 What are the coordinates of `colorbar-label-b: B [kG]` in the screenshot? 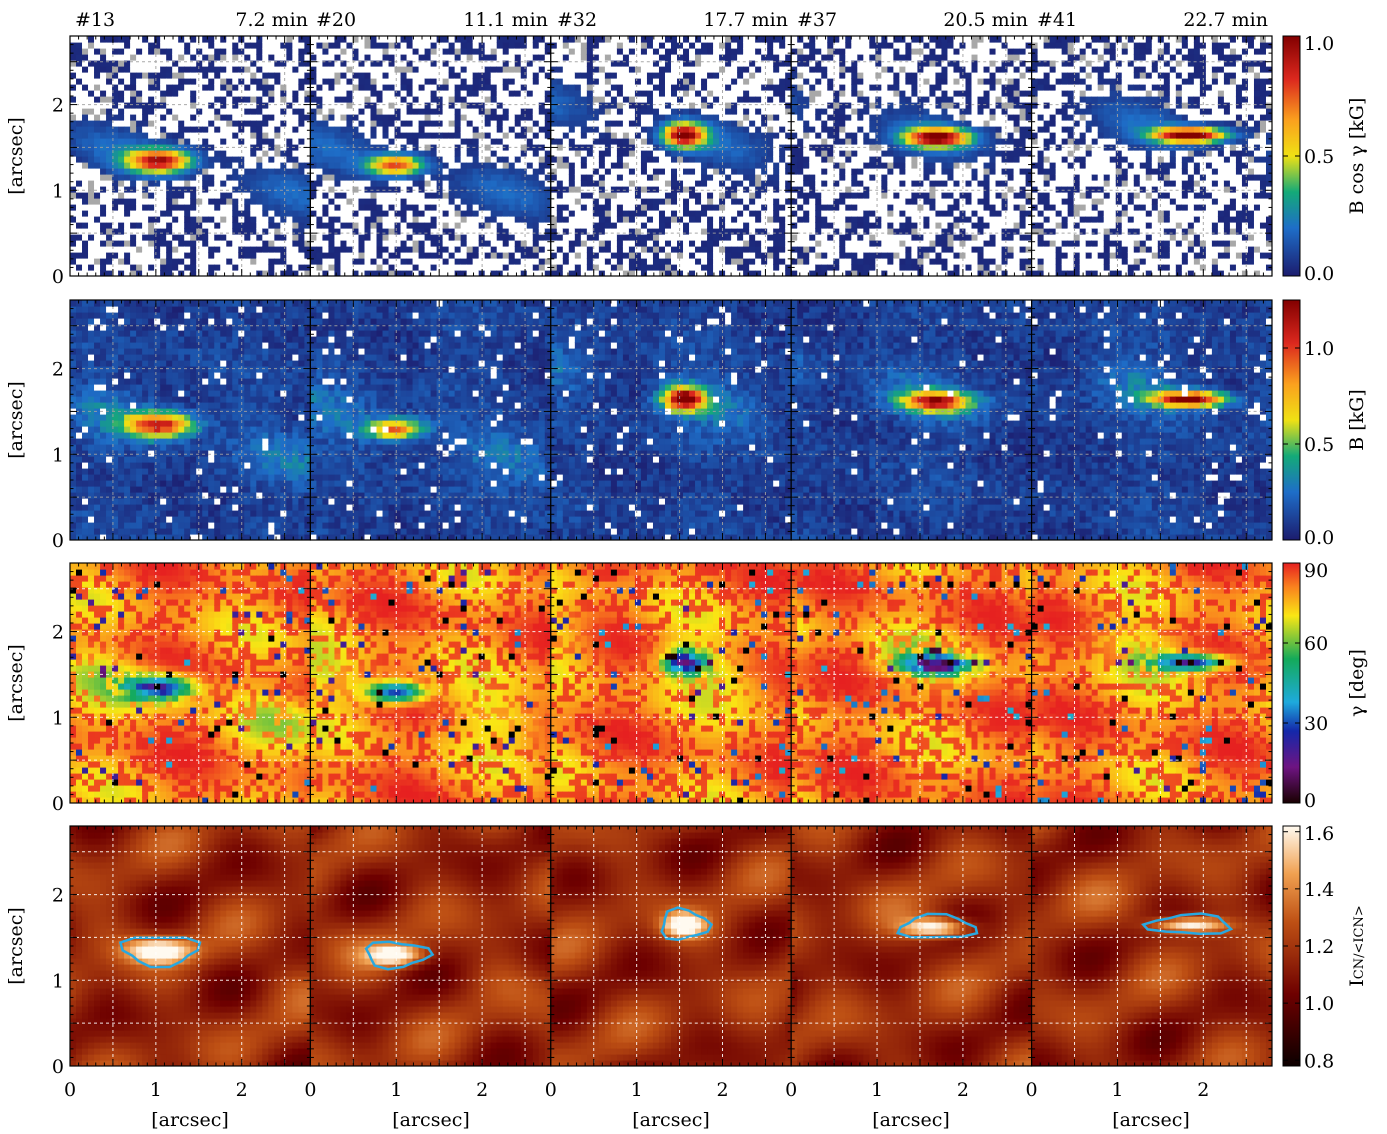 It's located at (1357, 420).